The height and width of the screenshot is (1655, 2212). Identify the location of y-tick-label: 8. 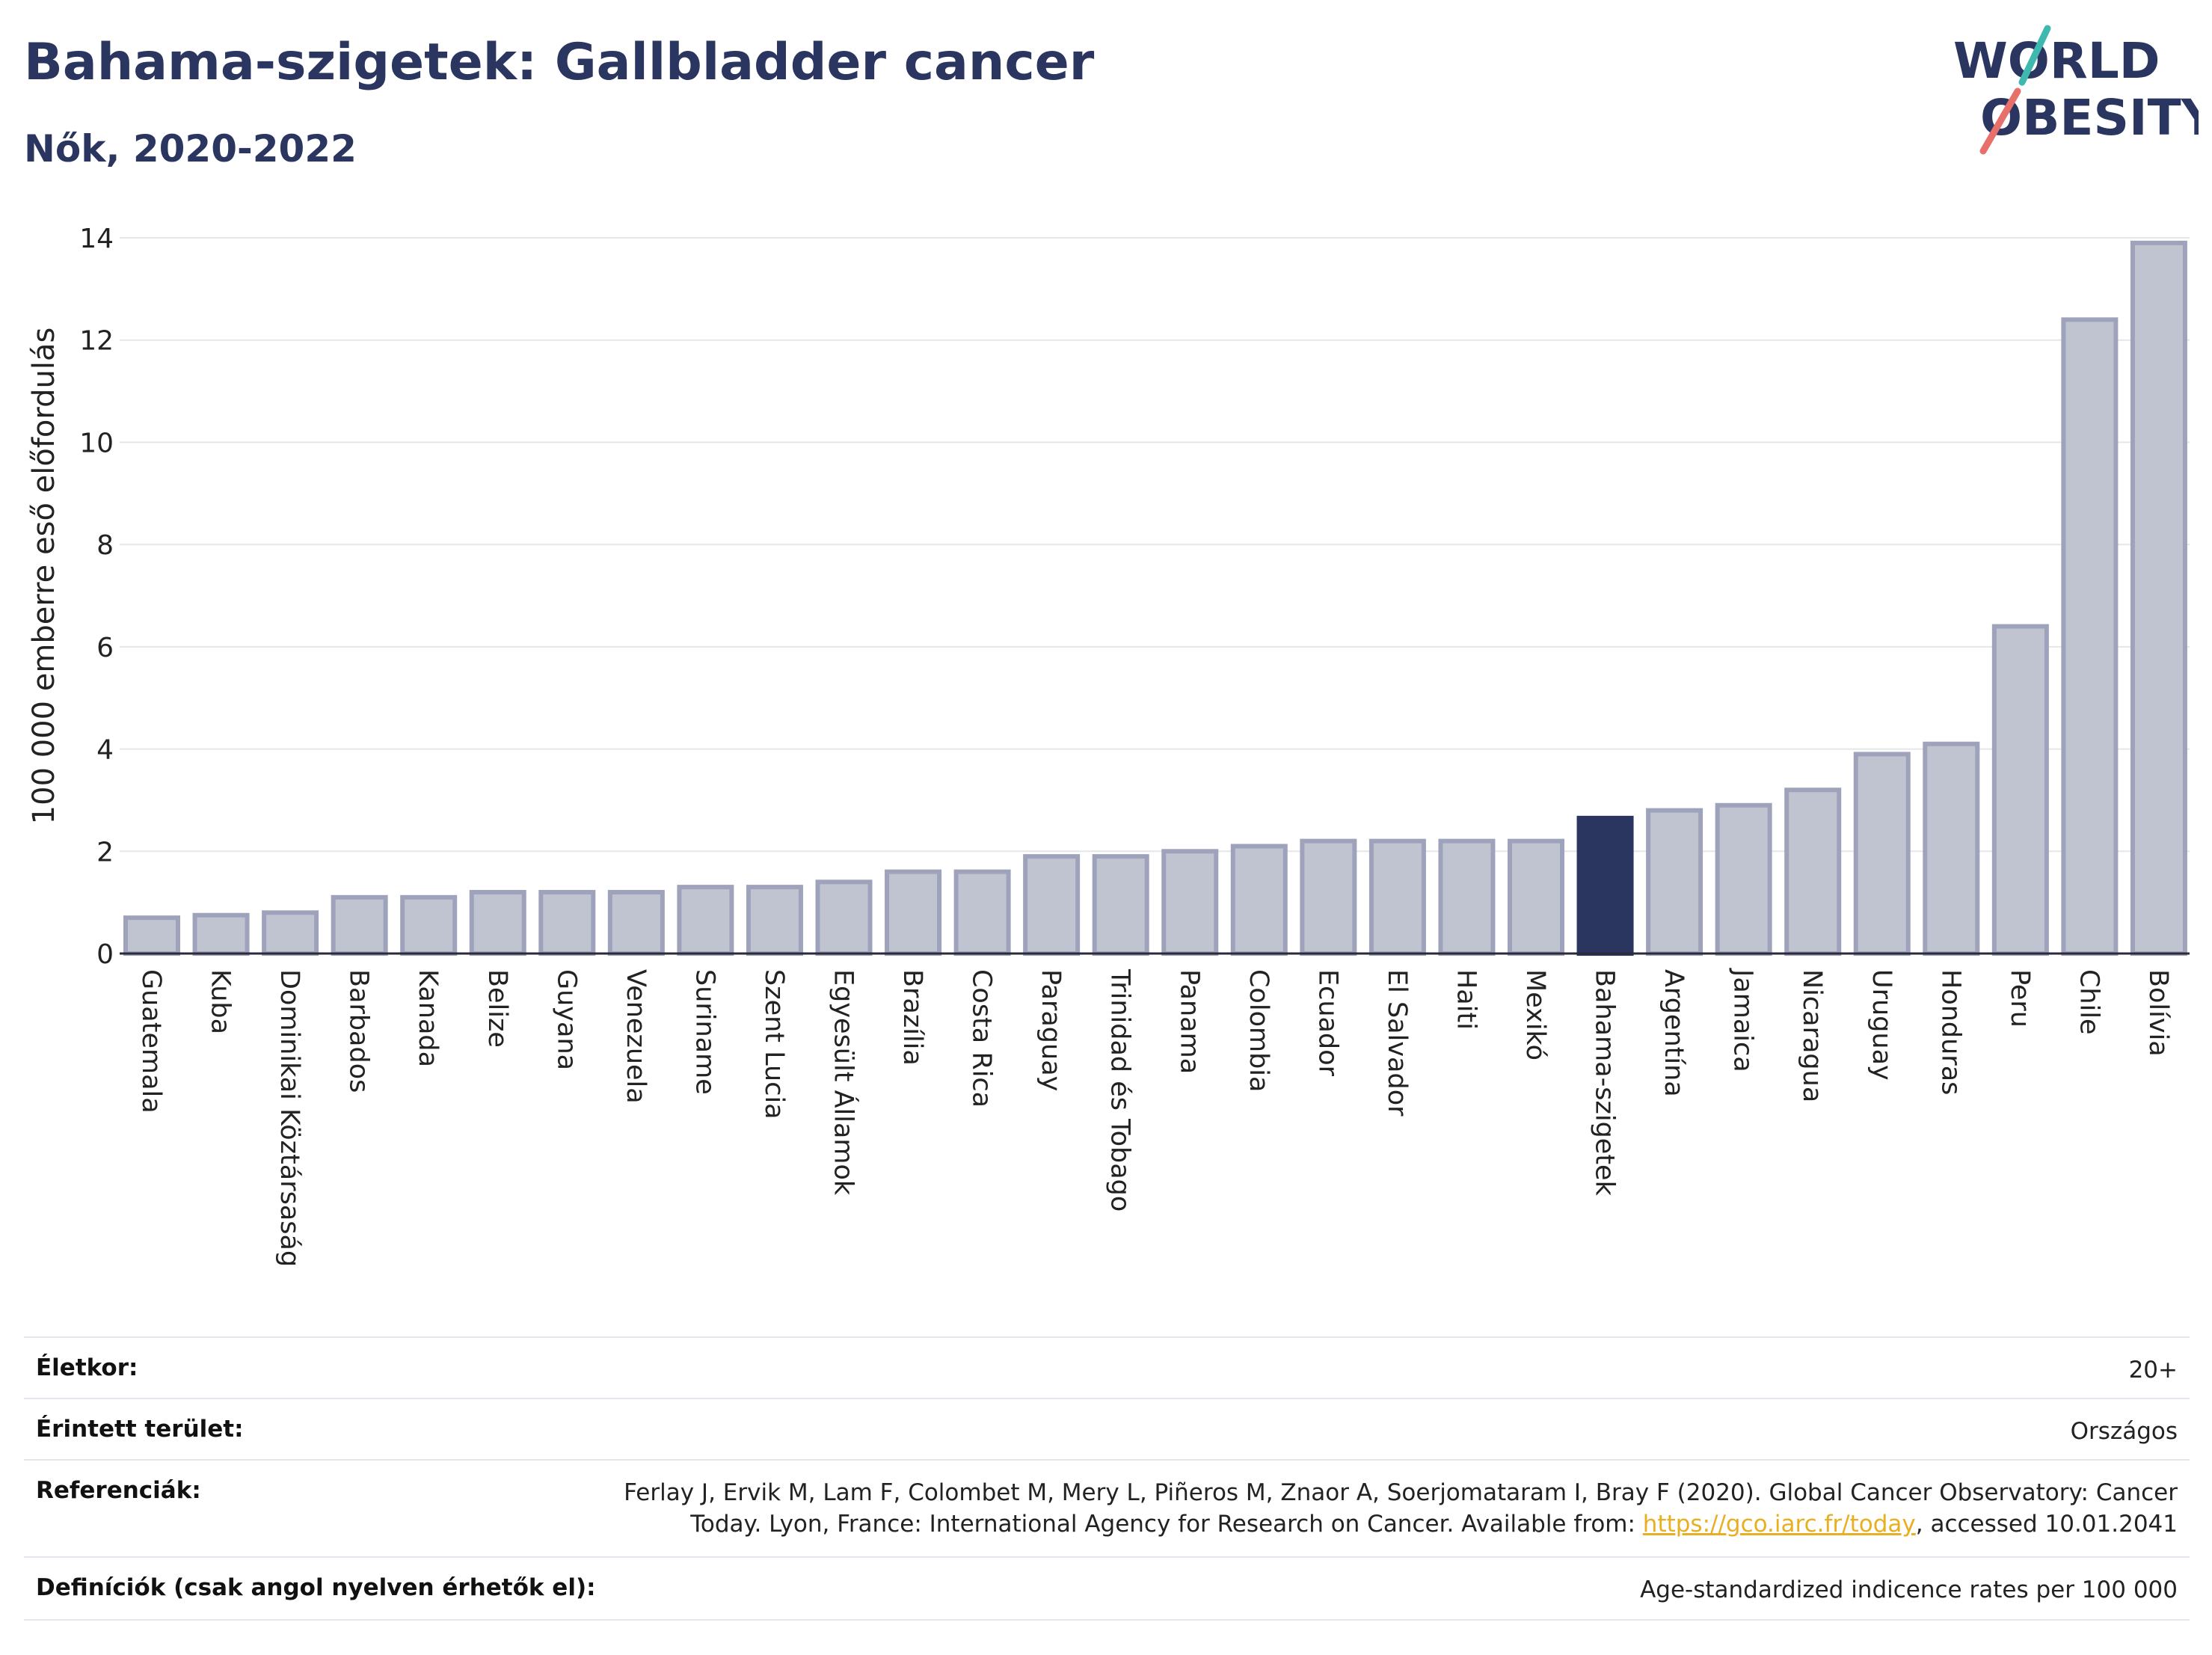
(105, 545).